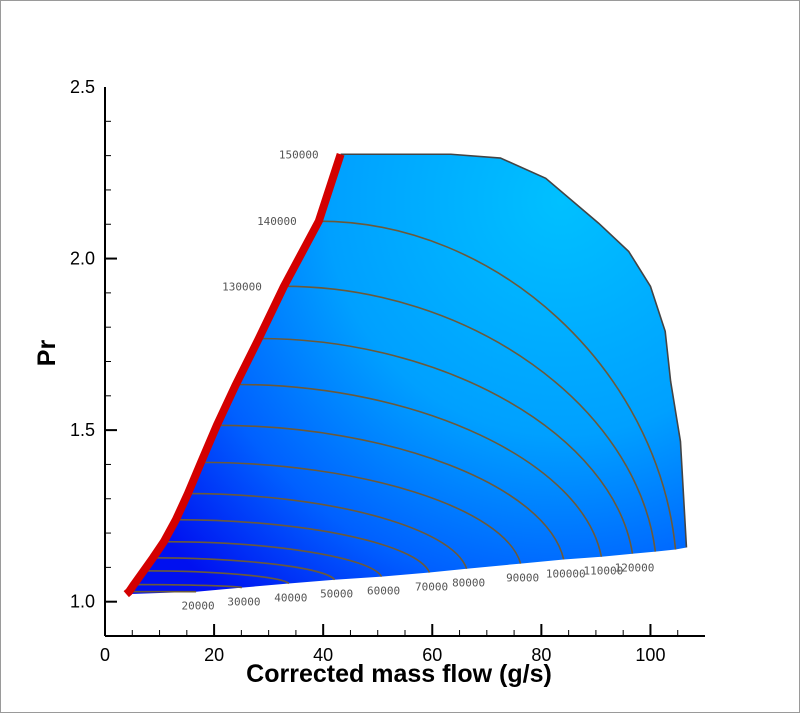 The height and width of the screenshot is (713, 800). Describe the element at coordinates (383, 591) in the screenshot. I see `speed-label-60000: 60000` at that location.